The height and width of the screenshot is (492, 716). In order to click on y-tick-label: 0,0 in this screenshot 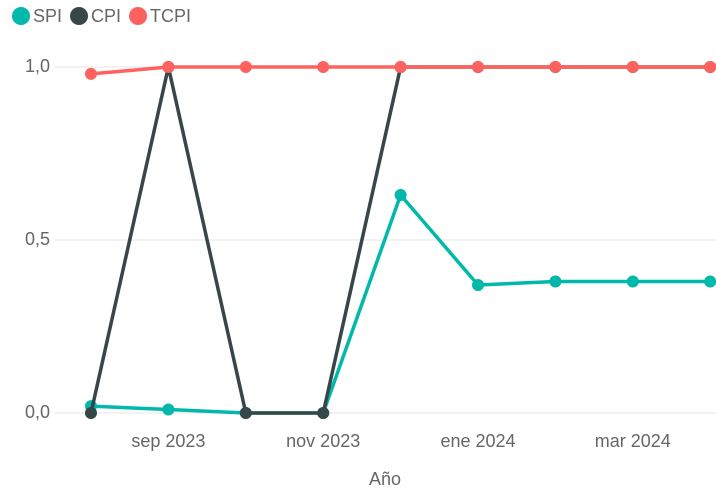, I will do `click(37, 412)`.